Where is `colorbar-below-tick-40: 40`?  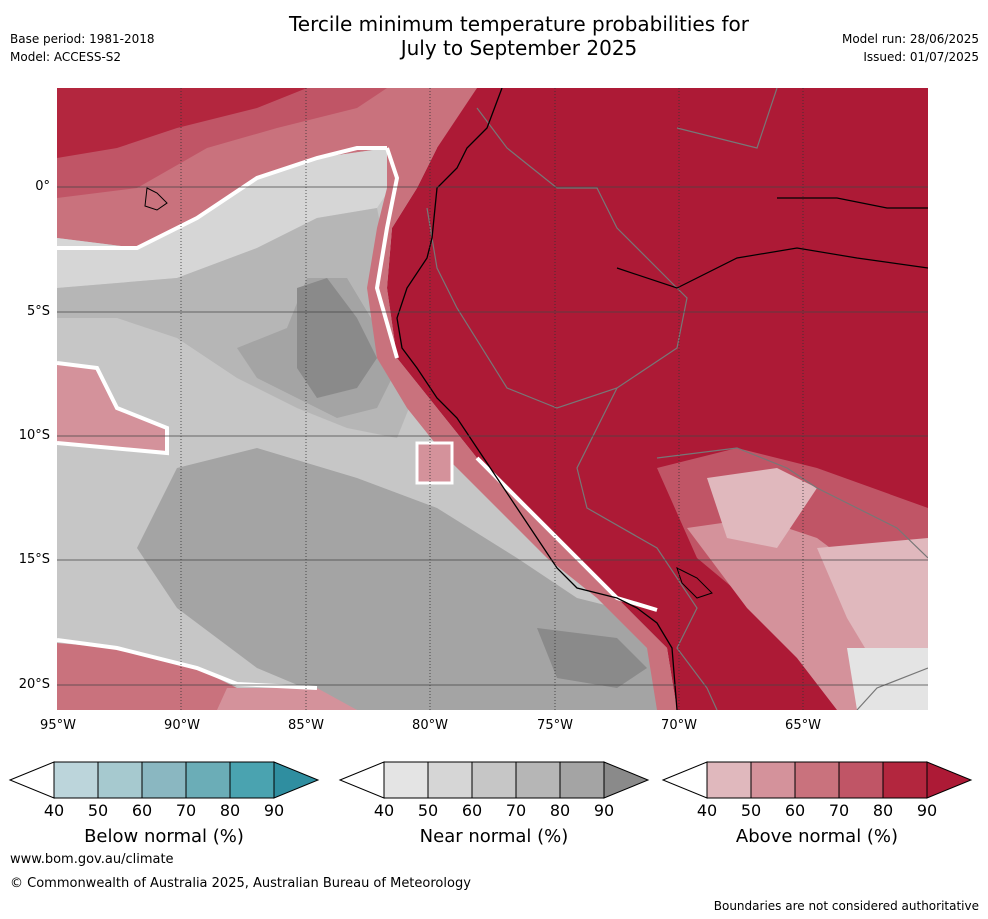
colorbar-below-tick-40: 40 is located at coordinates (54, 810).